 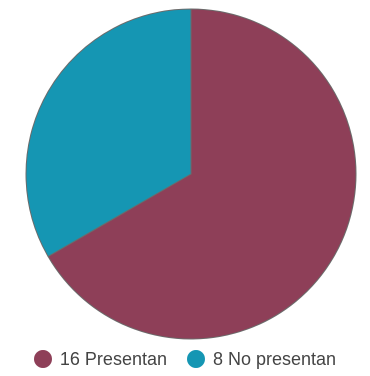 What do you see at coordinates (195, 359) in the screenshot?
I see `legend-swatch-no-presentan` at bounding box center [195, 359].